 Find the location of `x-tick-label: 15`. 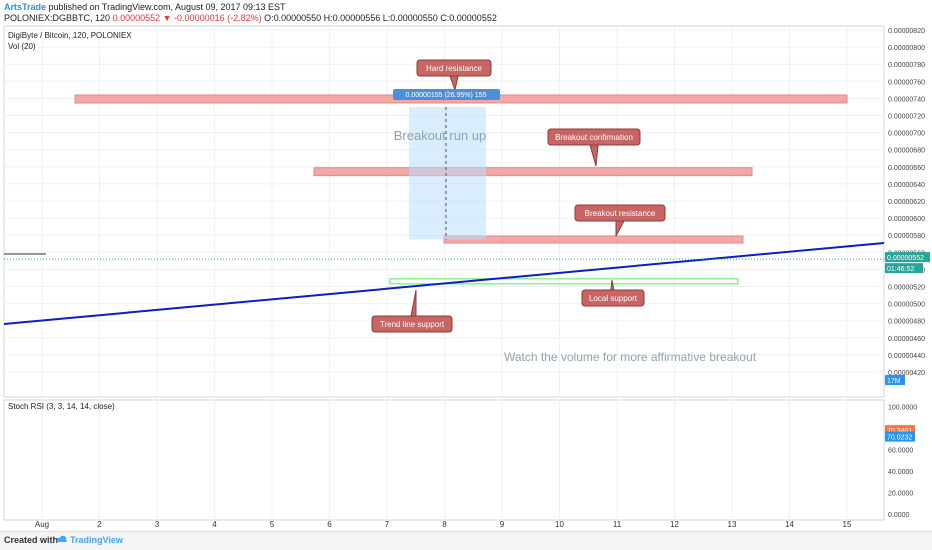

x-tick-label: 15 is located at coordinates (847, 524).